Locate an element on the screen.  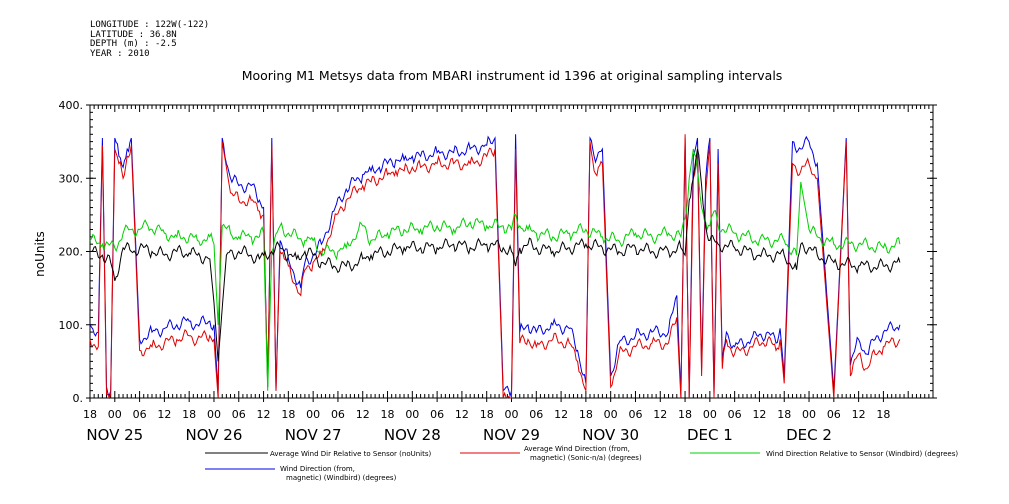
legend-label-3-line-0: Wind Direction (from, is located at coordinates (317, 469).